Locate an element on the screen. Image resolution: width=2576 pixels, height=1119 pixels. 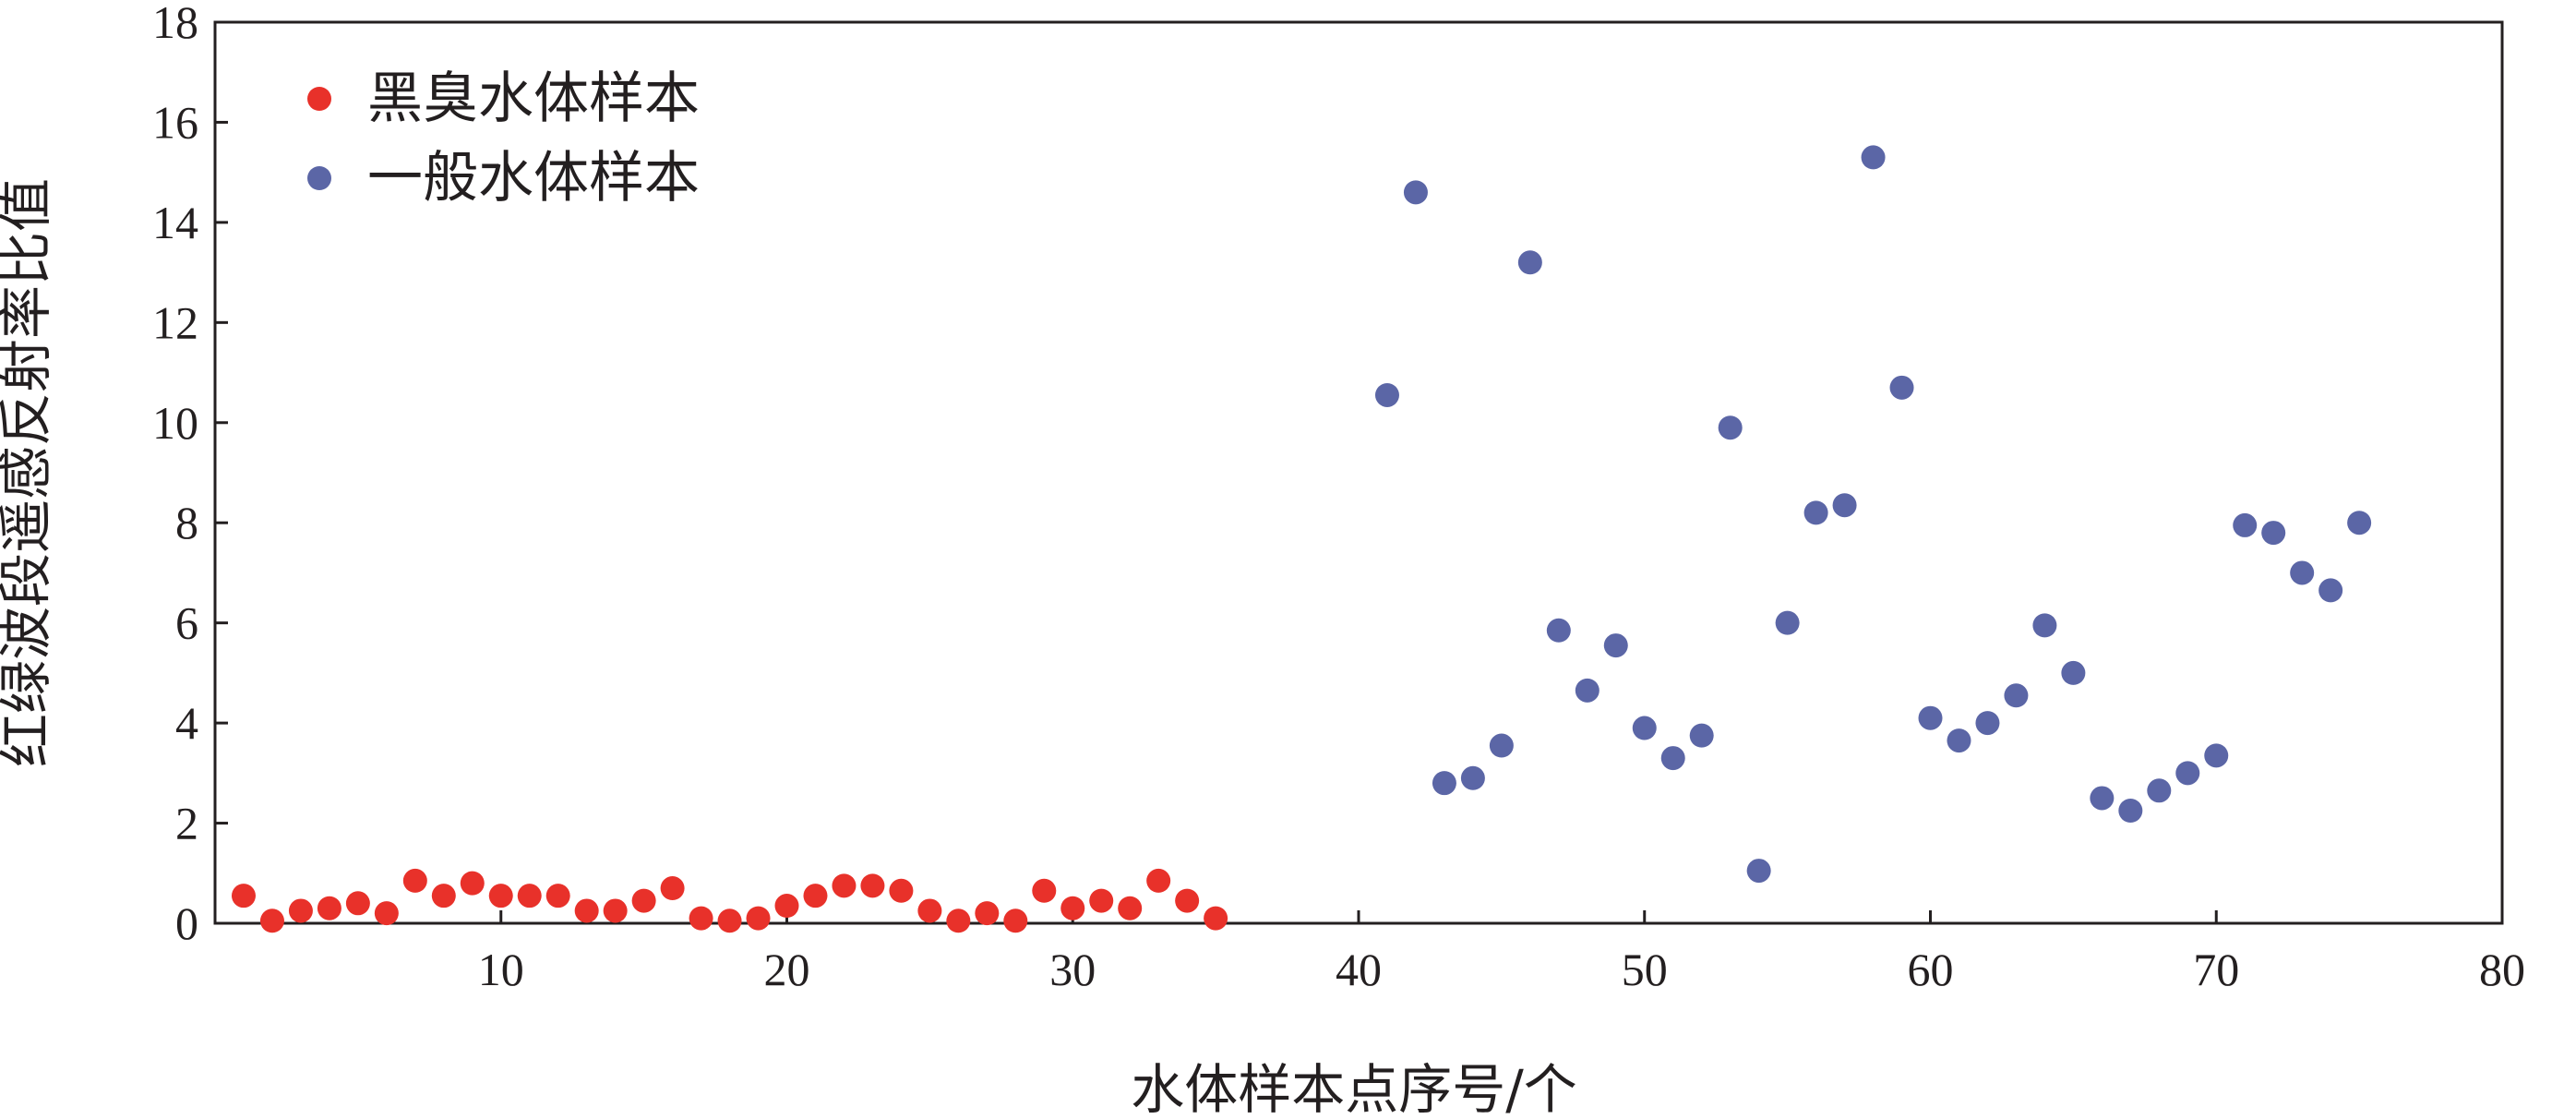
y-tick-label: 14 is located at coordinates (175, 223).